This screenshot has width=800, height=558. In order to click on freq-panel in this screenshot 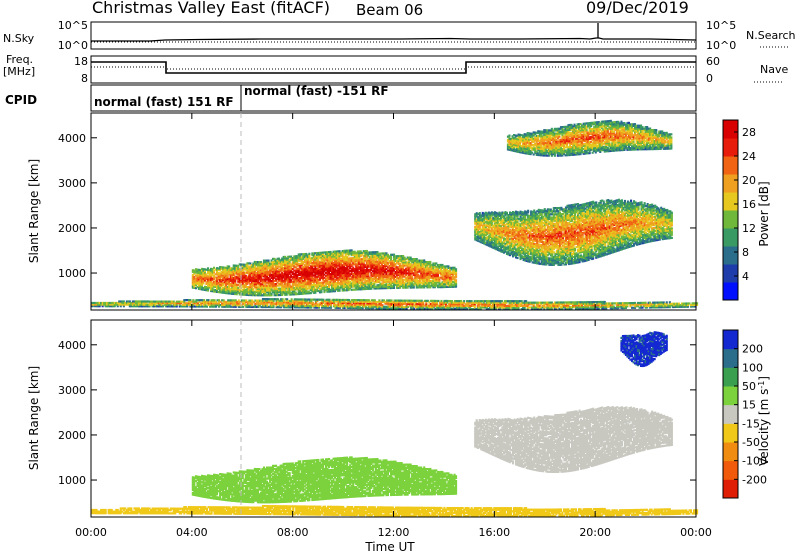, I will do `click(393, 69)`.